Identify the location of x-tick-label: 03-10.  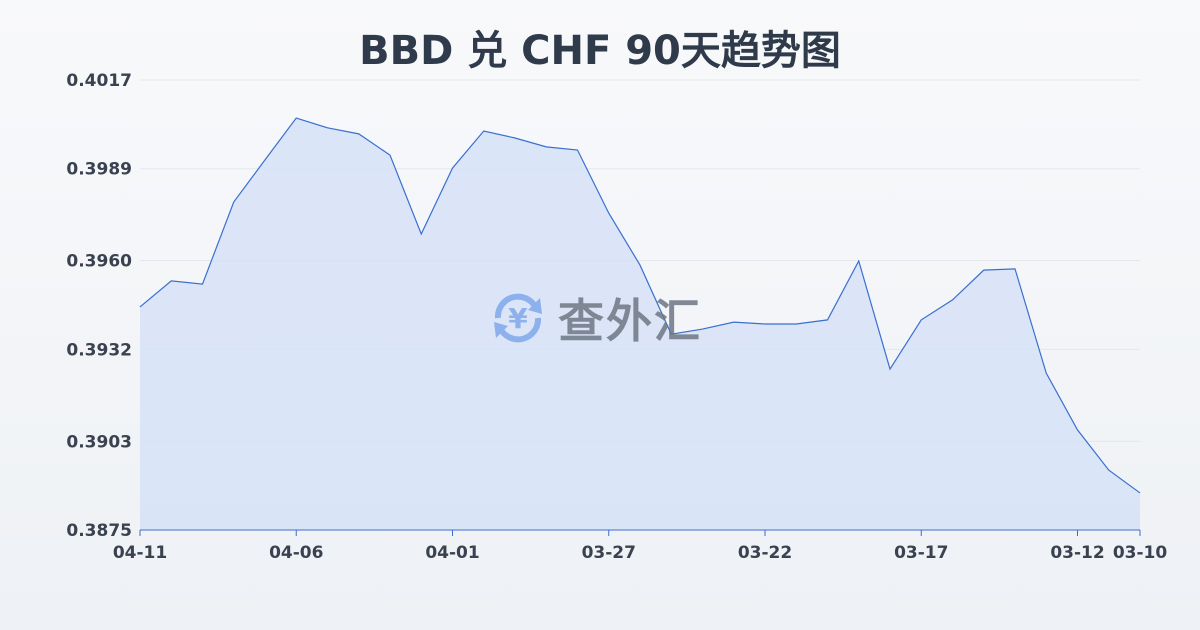
(1140, 553).